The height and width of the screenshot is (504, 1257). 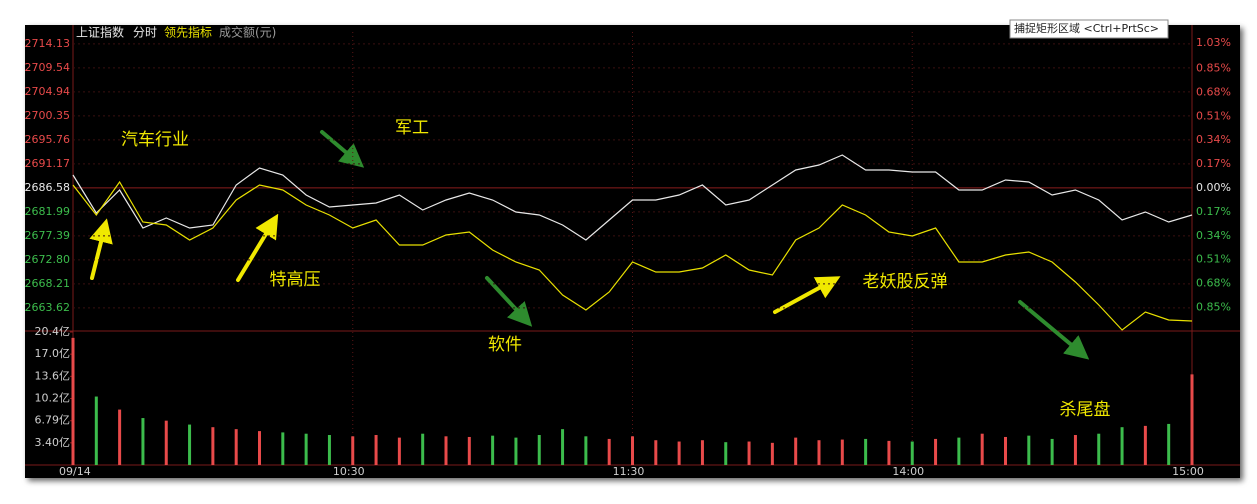 I want to click on series-label: 上证指数, so click(x=100, y=32).